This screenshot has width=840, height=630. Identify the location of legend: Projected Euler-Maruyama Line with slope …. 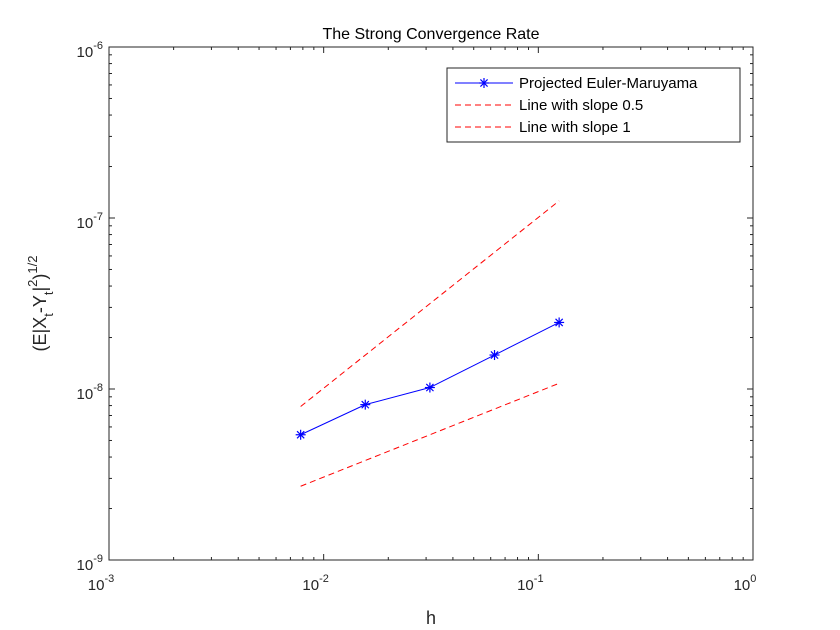
(593, 105).